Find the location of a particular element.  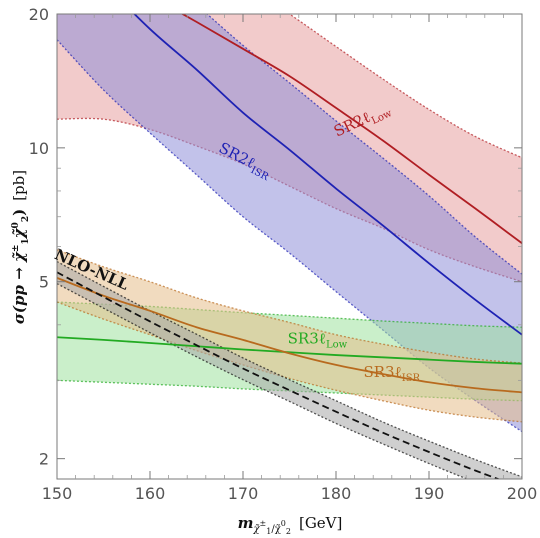

x-tick-label: 190 is located at coordinates (429, 493).